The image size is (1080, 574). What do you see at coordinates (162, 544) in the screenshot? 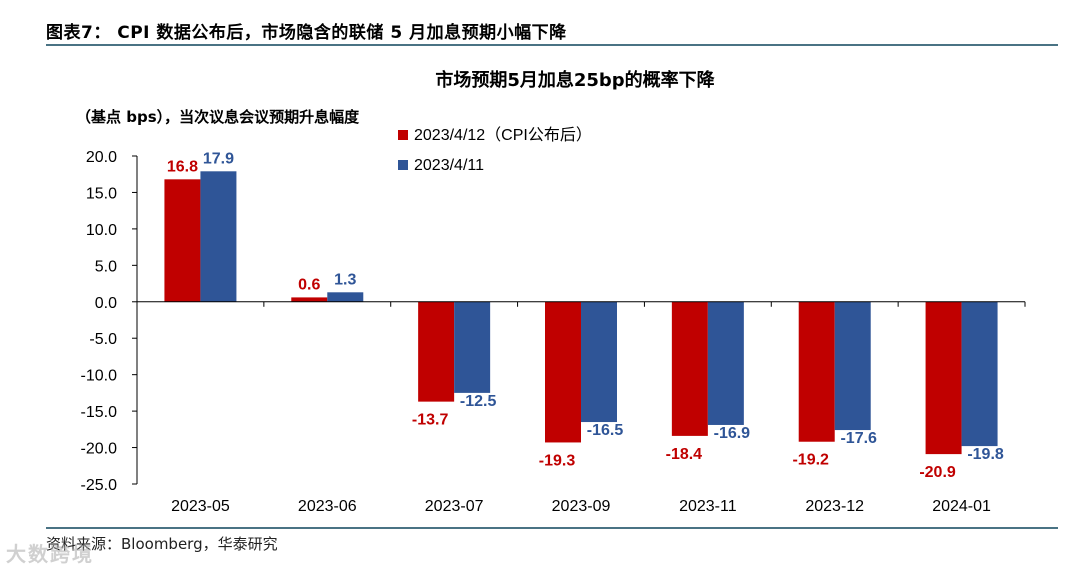
I see `source-note: 资料来源：Bloomberg，华泰研究` at bounding box center [162, 544].